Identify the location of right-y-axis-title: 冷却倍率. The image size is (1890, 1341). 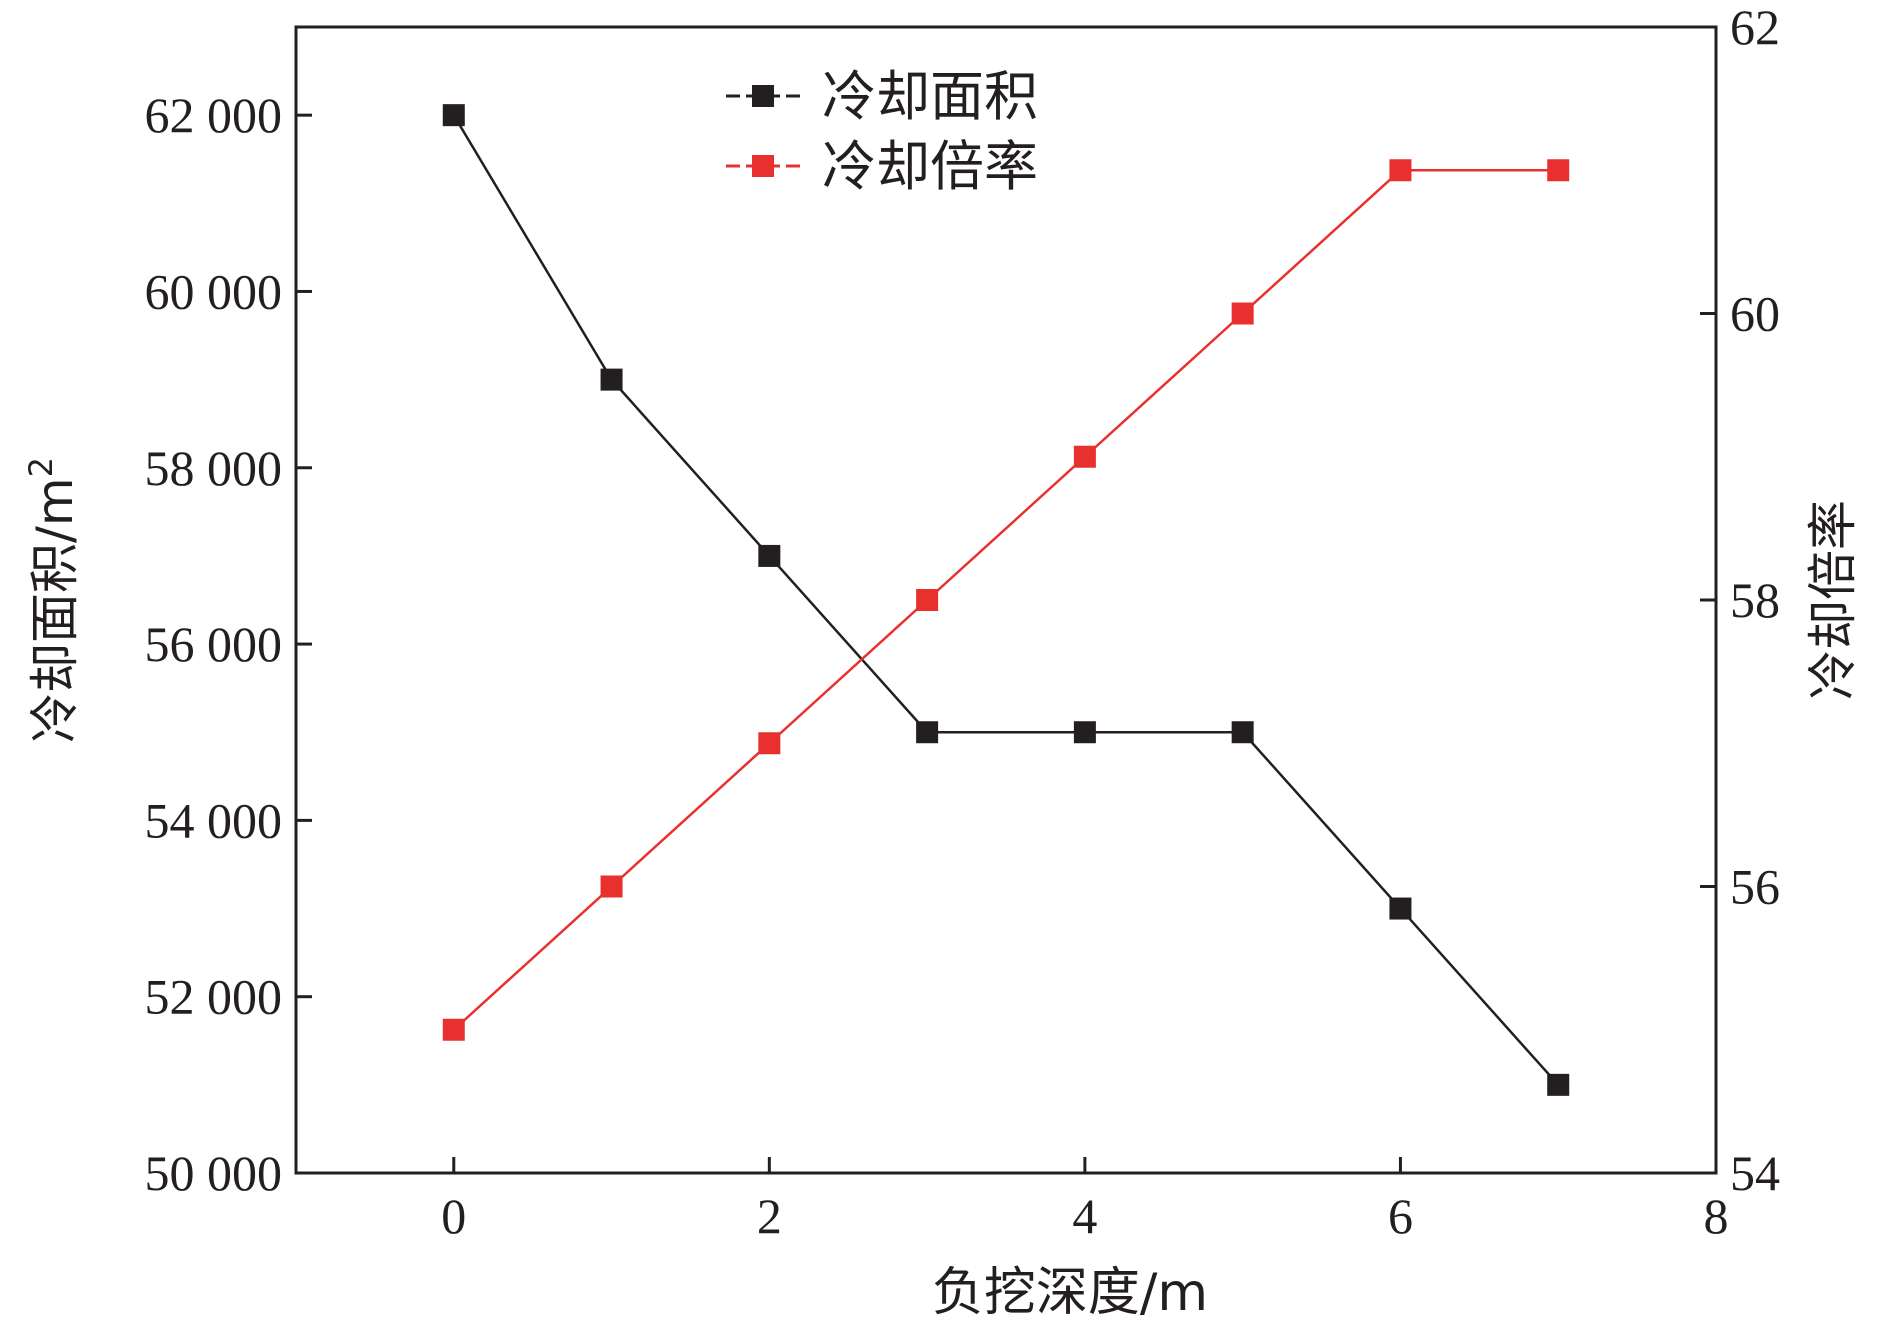
(1833, 600).